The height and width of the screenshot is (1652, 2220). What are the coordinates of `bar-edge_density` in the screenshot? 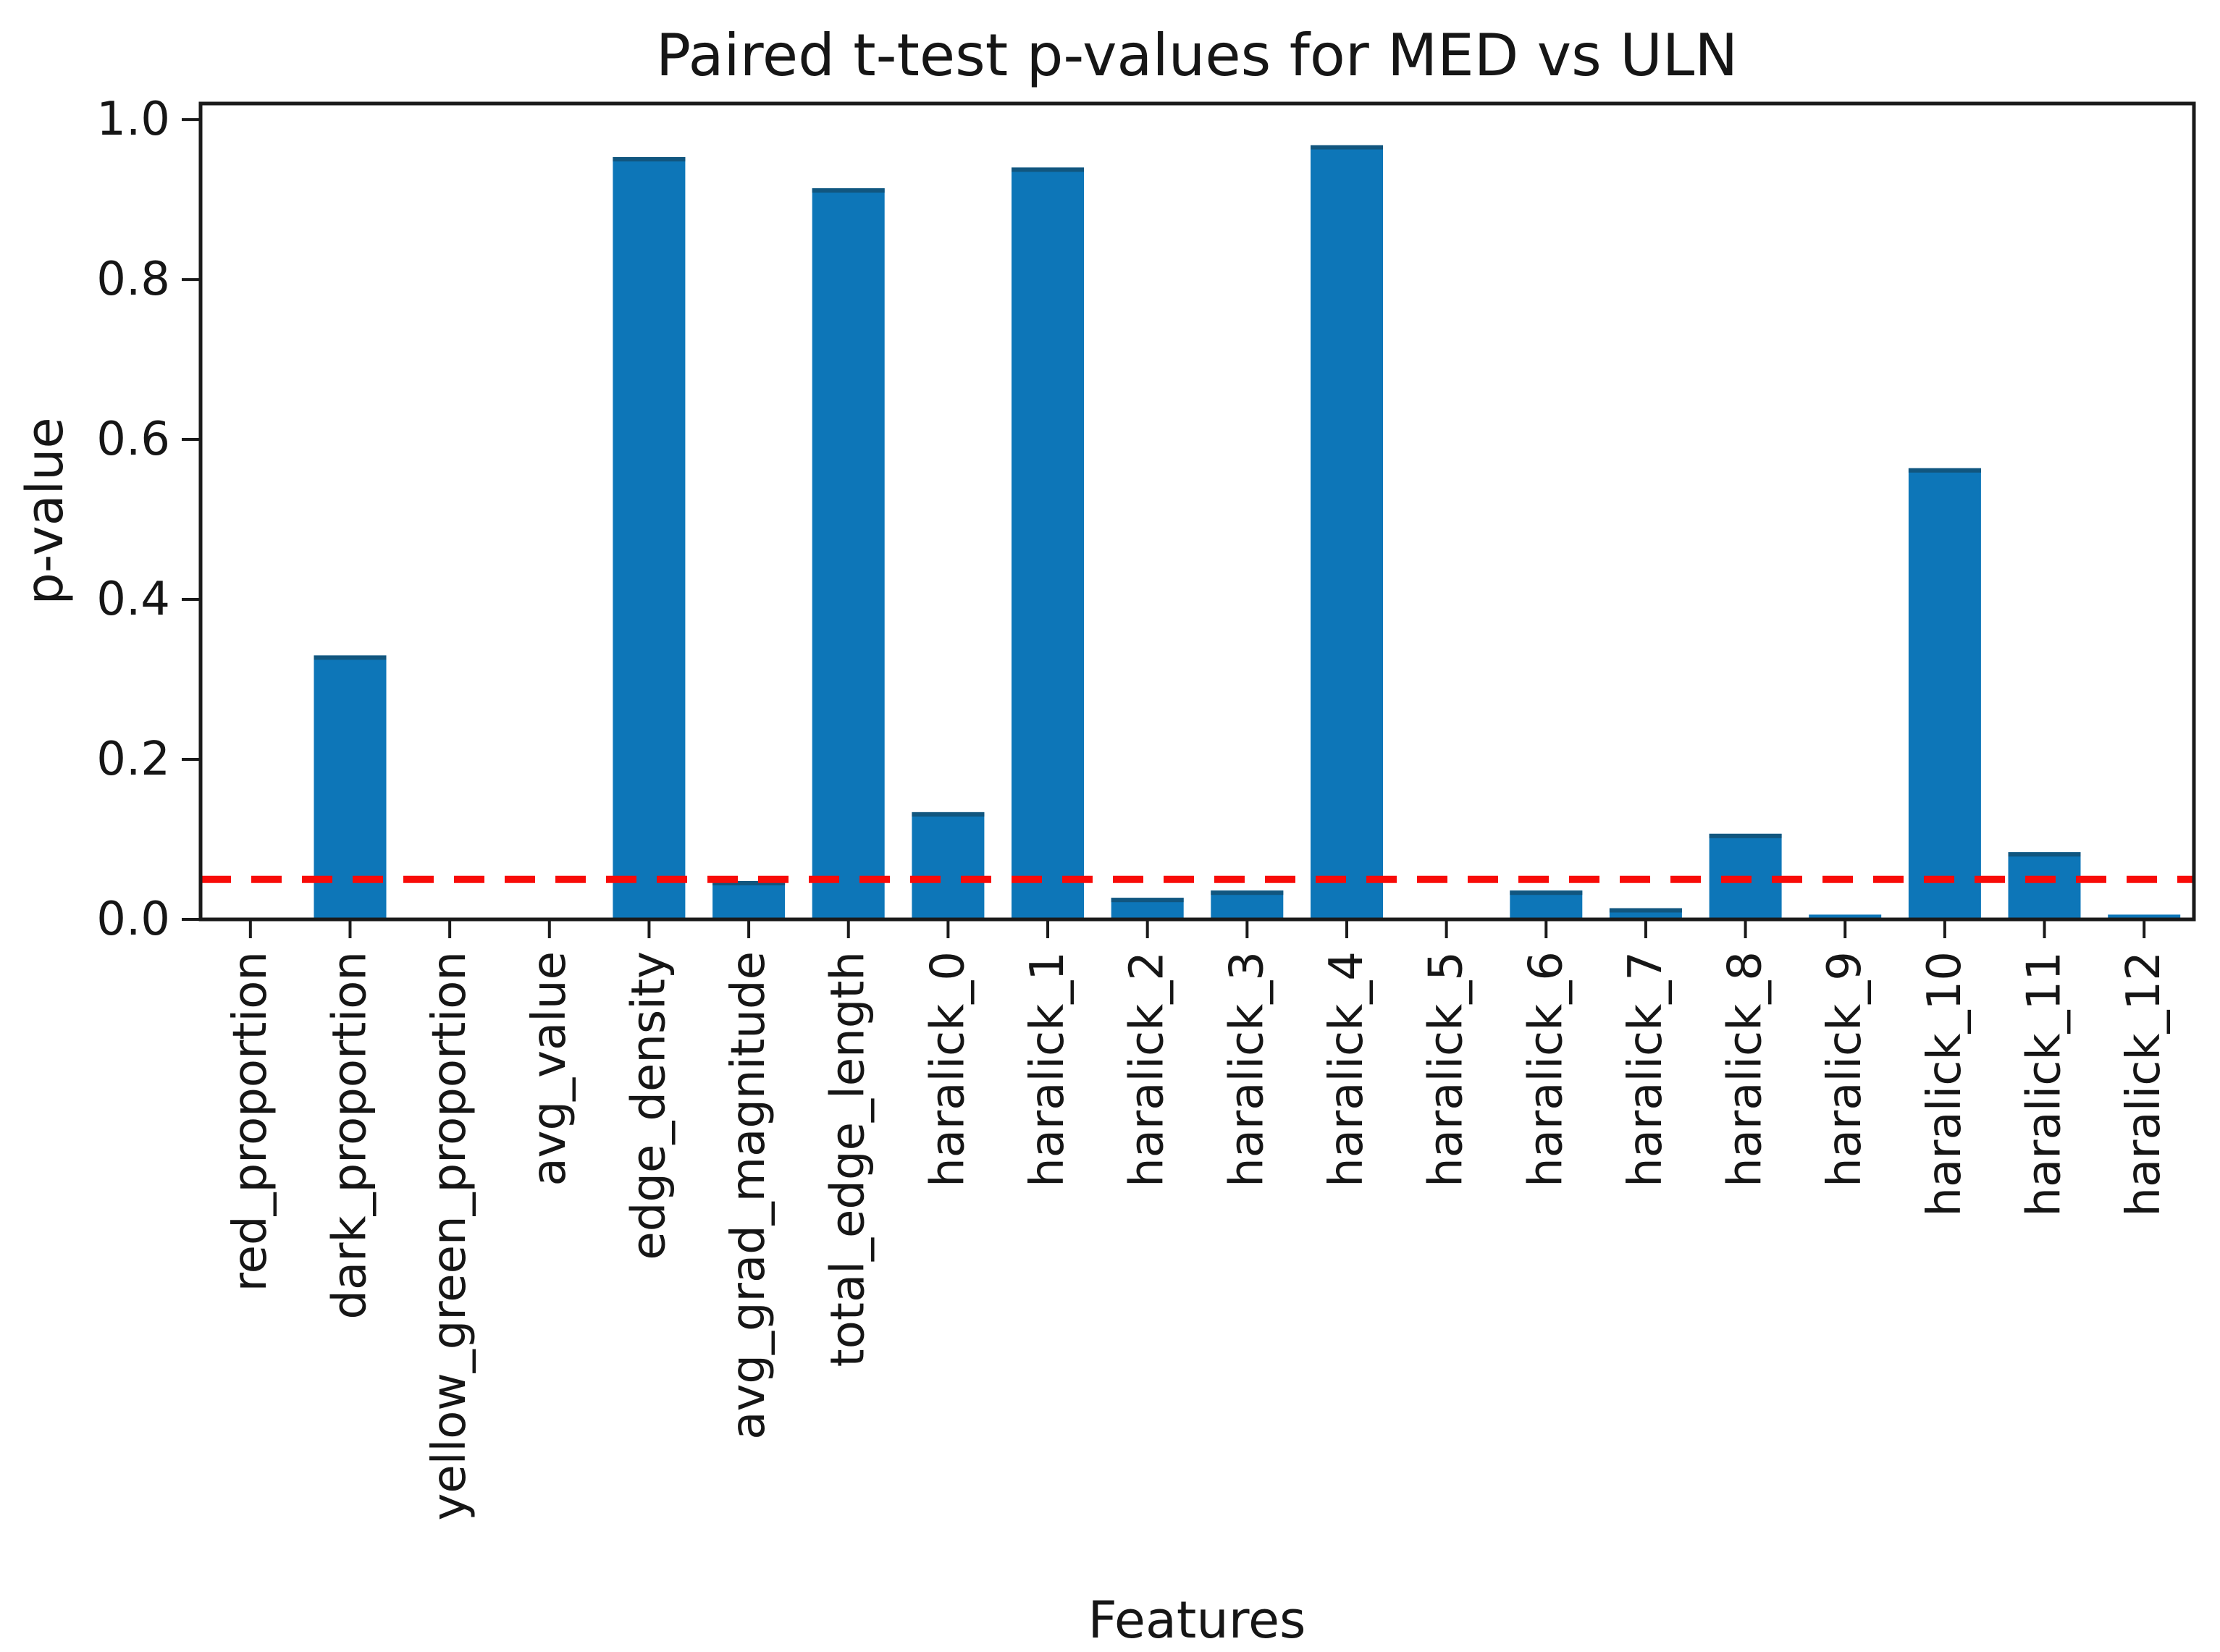 It's located at (649, 538).